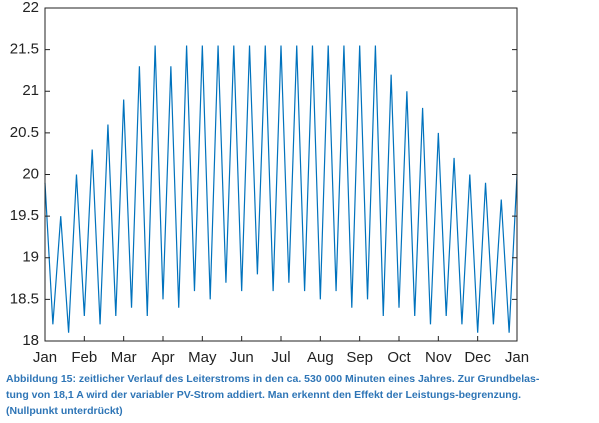 The height and width of the screenshot is (423, 599). Describe the element at coordinates (242, 357) in the screenshot. I see `x-tick-label: Jun` at that location.